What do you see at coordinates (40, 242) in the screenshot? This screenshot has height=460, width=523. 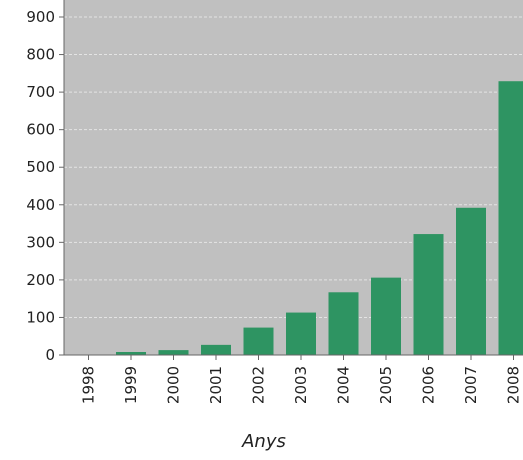 I see `y-tick-label: 300` at bounding box center [40, 242].